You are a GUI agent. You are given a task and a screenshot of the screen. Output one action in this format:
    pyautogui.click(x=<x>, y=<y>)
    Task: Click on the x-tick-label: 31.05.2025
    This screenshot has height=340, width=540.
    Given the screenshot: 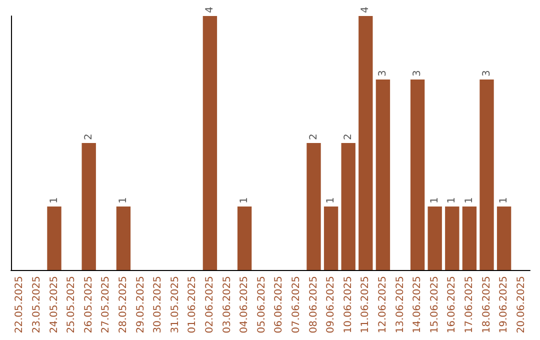 What is the action you would take?
    pyautogui.click(x=175, y=305)
    